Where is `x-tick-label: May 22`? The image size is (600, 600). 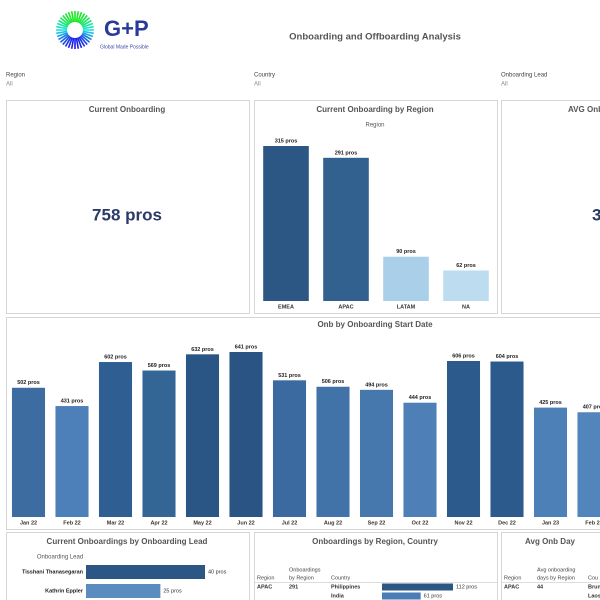 x-tick-label: May 22 is located at coordinates (202, 523).